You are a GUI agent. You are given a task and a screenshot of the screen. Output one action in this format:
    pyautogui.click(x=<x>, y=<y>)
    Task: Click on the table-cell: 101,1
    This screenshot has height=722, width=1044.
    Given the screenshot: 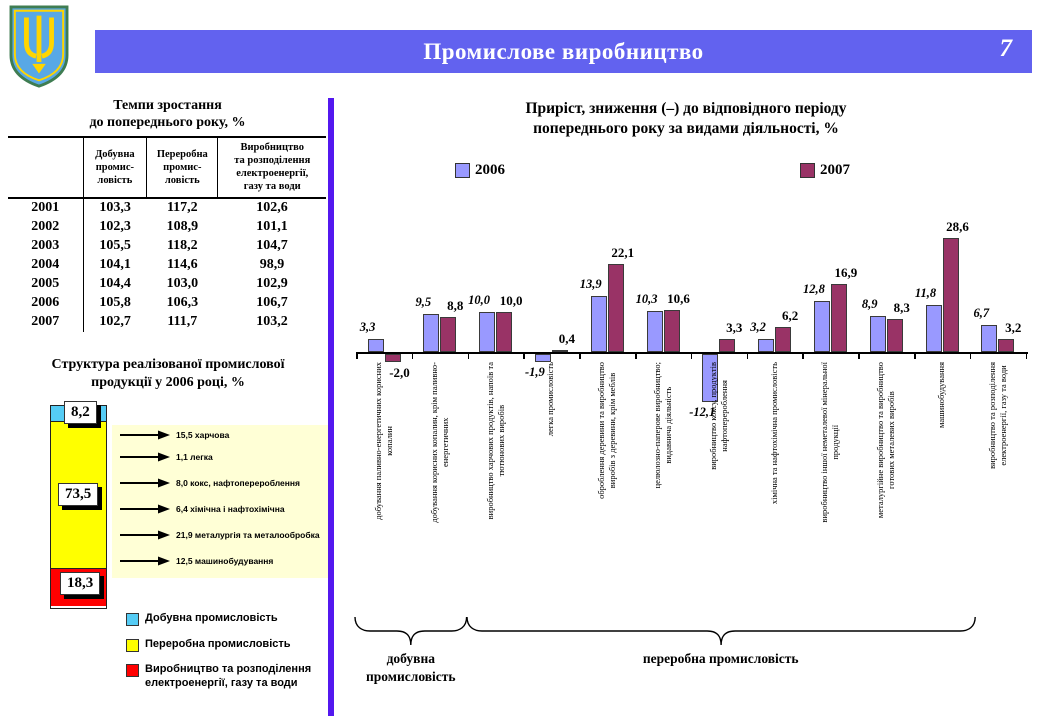 What is the action you would take?
    pyautogui.click(x=272, y=226)
    